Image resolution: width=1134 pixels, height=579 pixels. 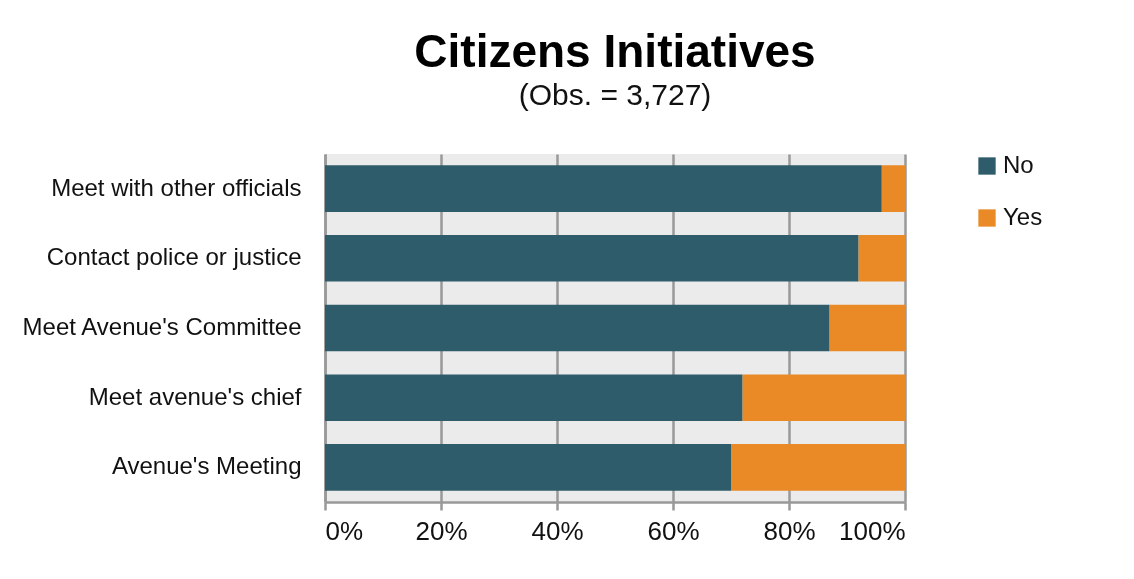 What do you see at coordinates (206, 466) in the screenshot?
I see `y-tick-label: Avenue's Meeting` at bounding box center [206, 466].